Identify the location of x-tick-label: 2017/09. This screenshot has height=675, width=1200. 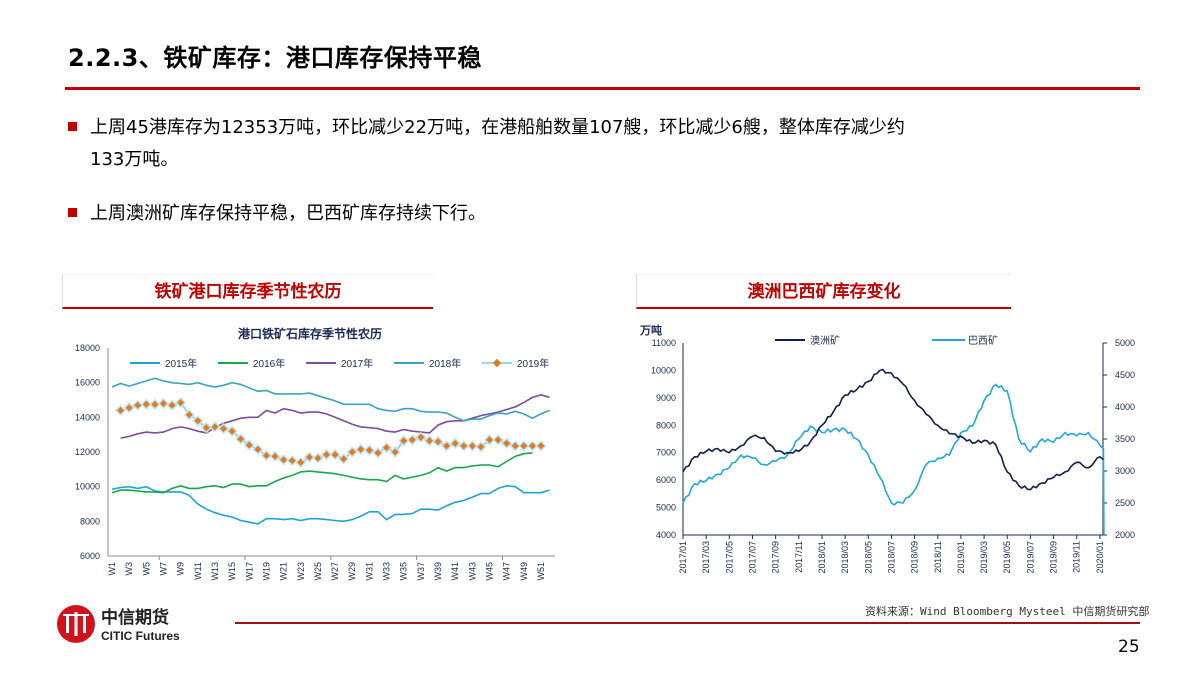
(776, 557).